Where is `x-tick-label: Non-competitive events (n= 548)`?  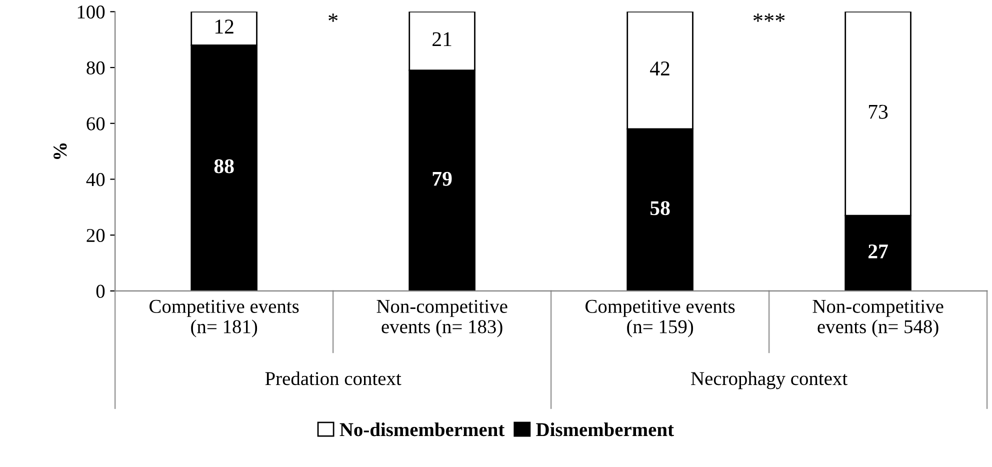
x-tick-label: Non-competitive events (n= 548) is located at coordinates (878, 319).